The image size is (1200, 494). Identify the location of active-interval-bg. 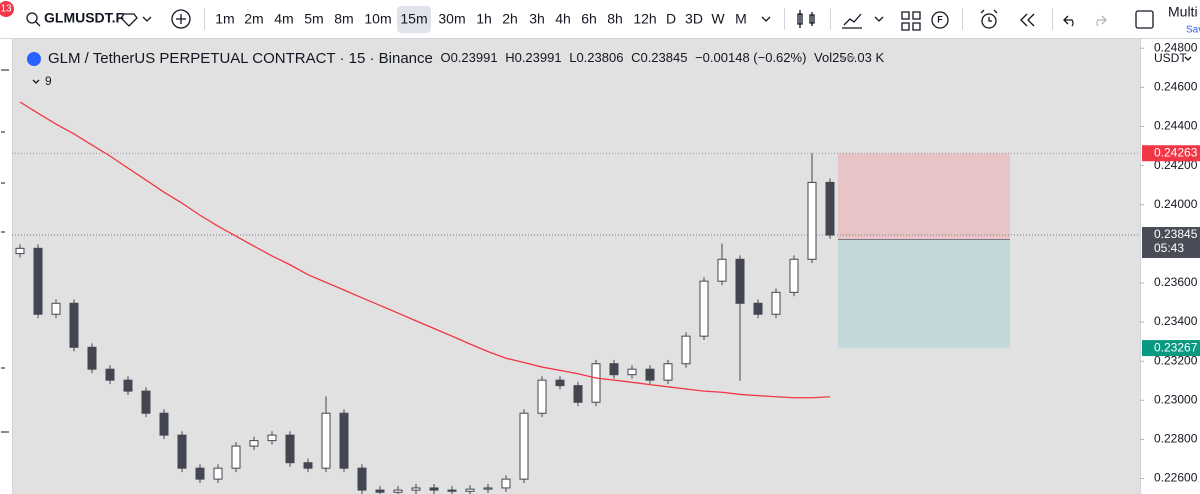
(414, 19).